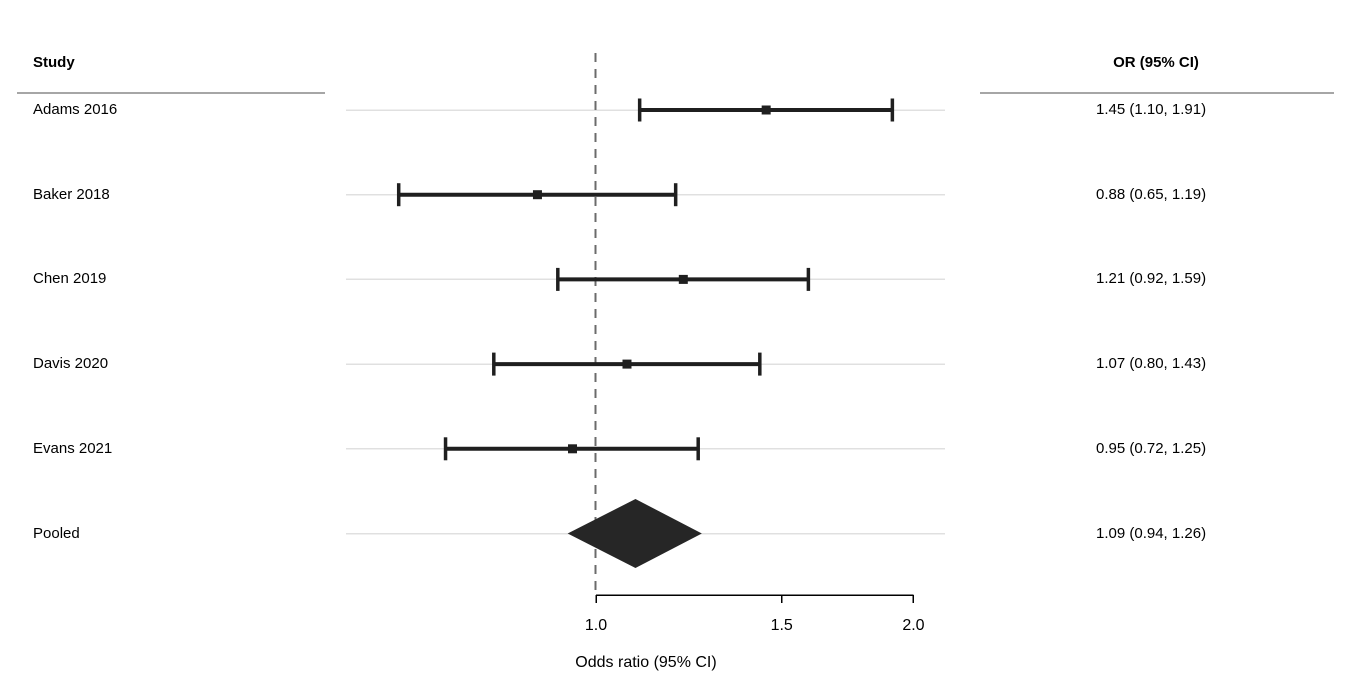 This screenshot has width=1350, height=675. Describe the element at coordinates (171, 93) in the screenshot. I see `header-rule-left` at that location.